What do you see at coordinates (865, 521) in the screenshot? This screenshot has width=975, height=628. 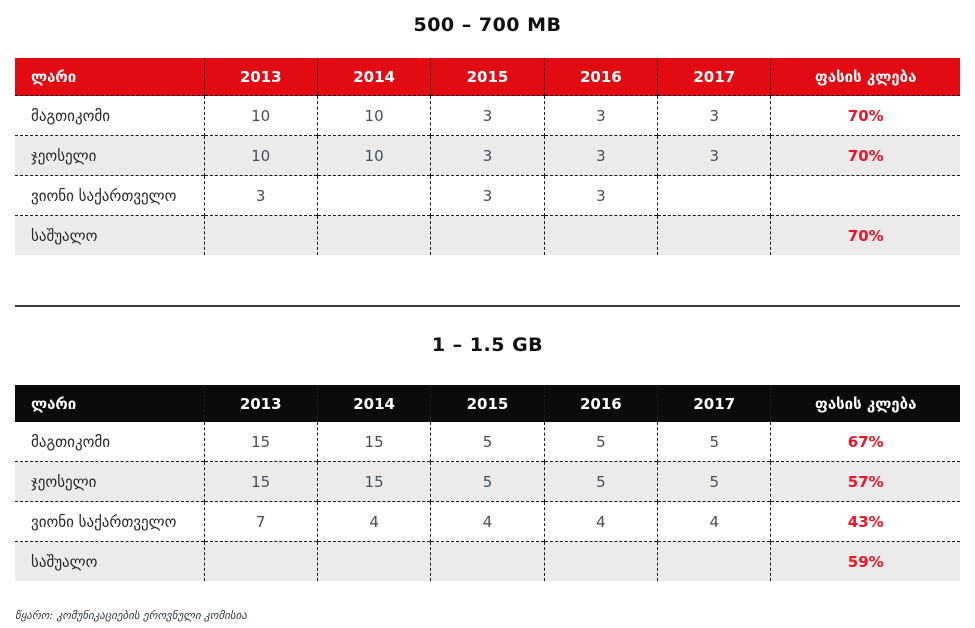 I see `price-decrease-value: 43%` at bounding box center [865, 521].